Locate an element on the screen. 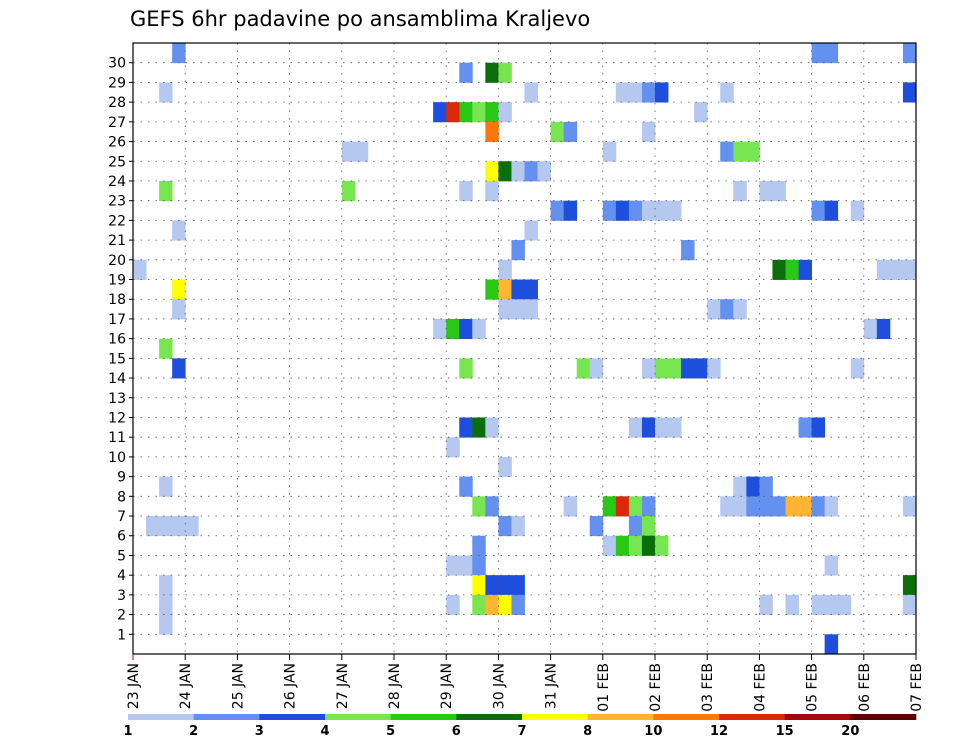 The image size is (960, 742). y-tick-label: 9 is located at coordinates (121, 478).